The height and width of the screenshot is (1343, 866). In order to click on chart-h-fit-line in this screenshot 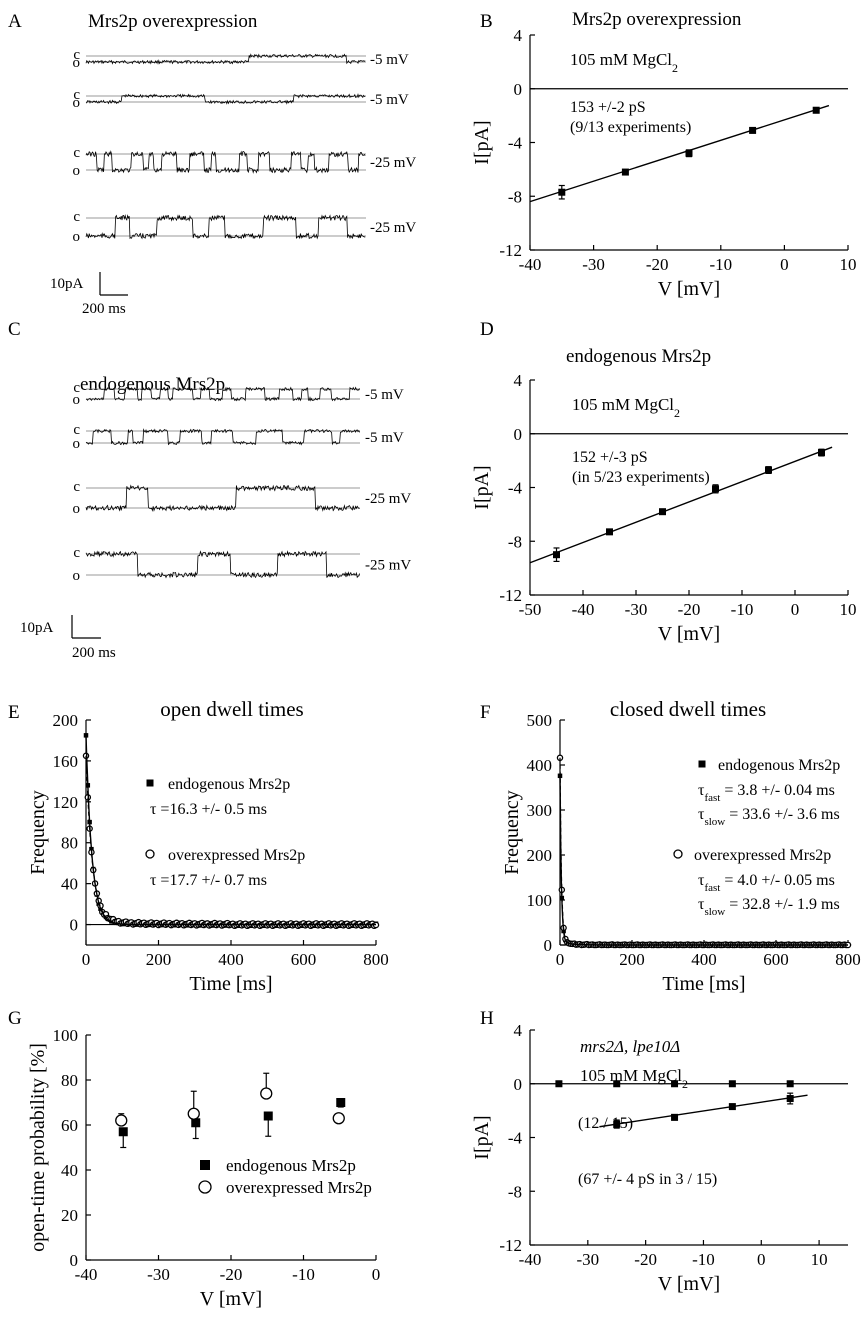, I will do `click(703, 1111)`.